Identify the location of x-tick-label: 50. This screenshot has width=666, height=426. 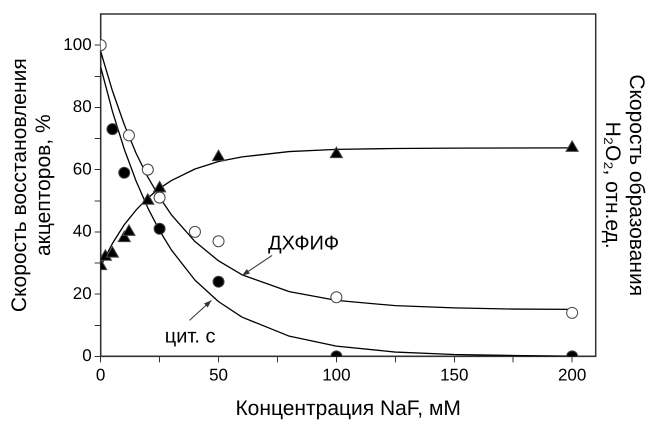
(218, 374).